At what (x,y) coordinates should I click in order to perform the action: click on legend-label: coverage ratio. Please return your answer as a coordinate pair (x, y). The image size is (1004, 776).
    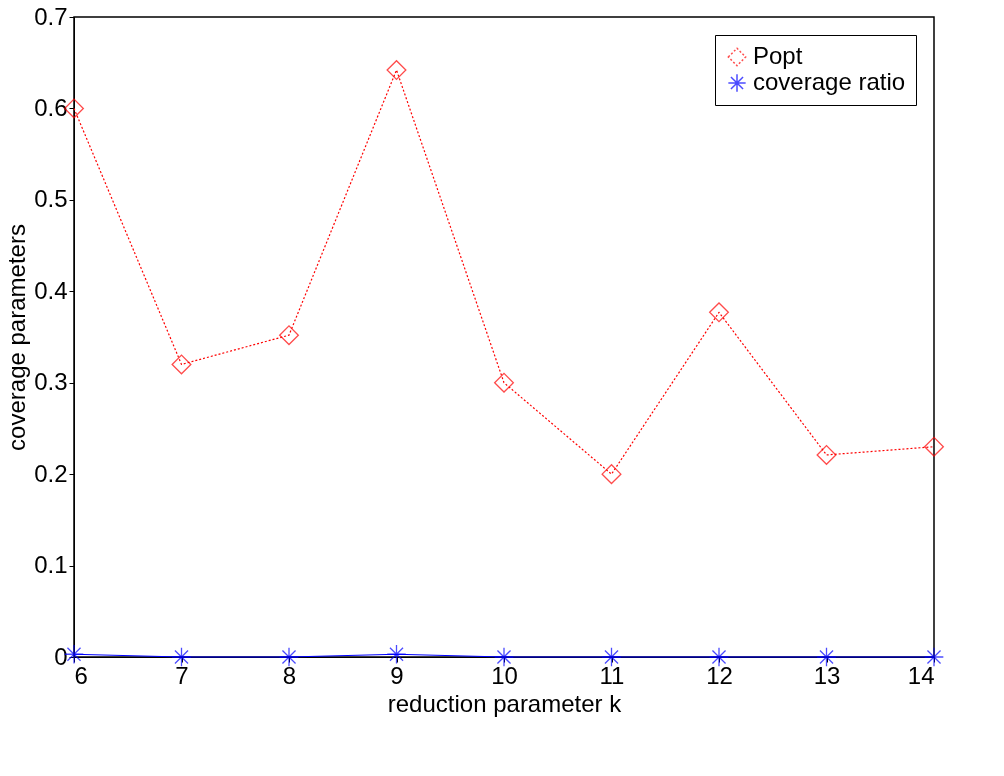
    Looking at the image, I should click on (829, 81).